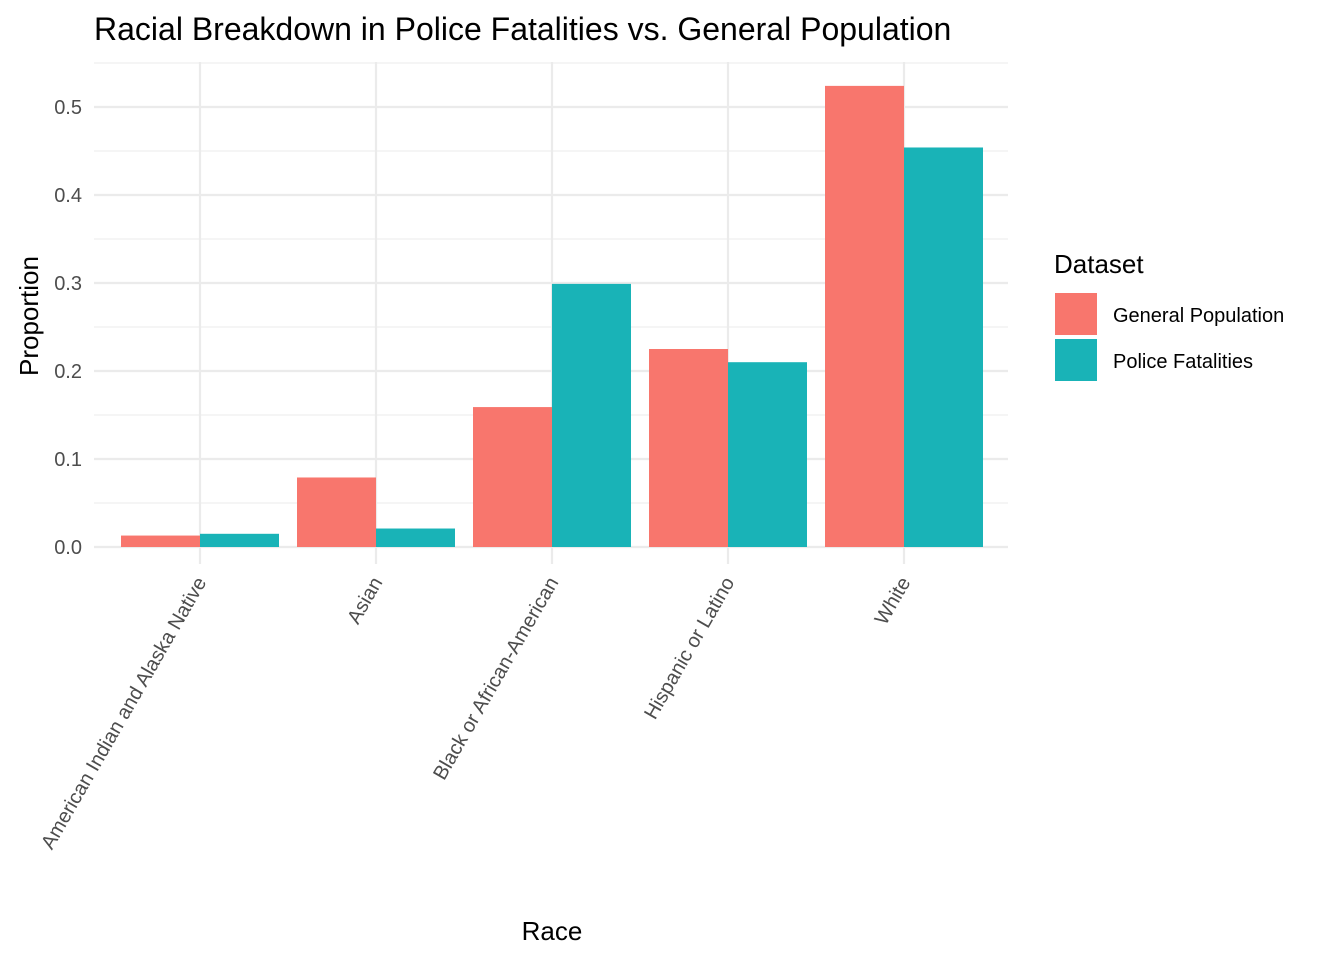 The height and width of the screenshot is (960, 1344). What do you see at coordinates (68, 460) in the screenshot?
I see `y-tick-label: 0.1` at bounding box center [68, 460].